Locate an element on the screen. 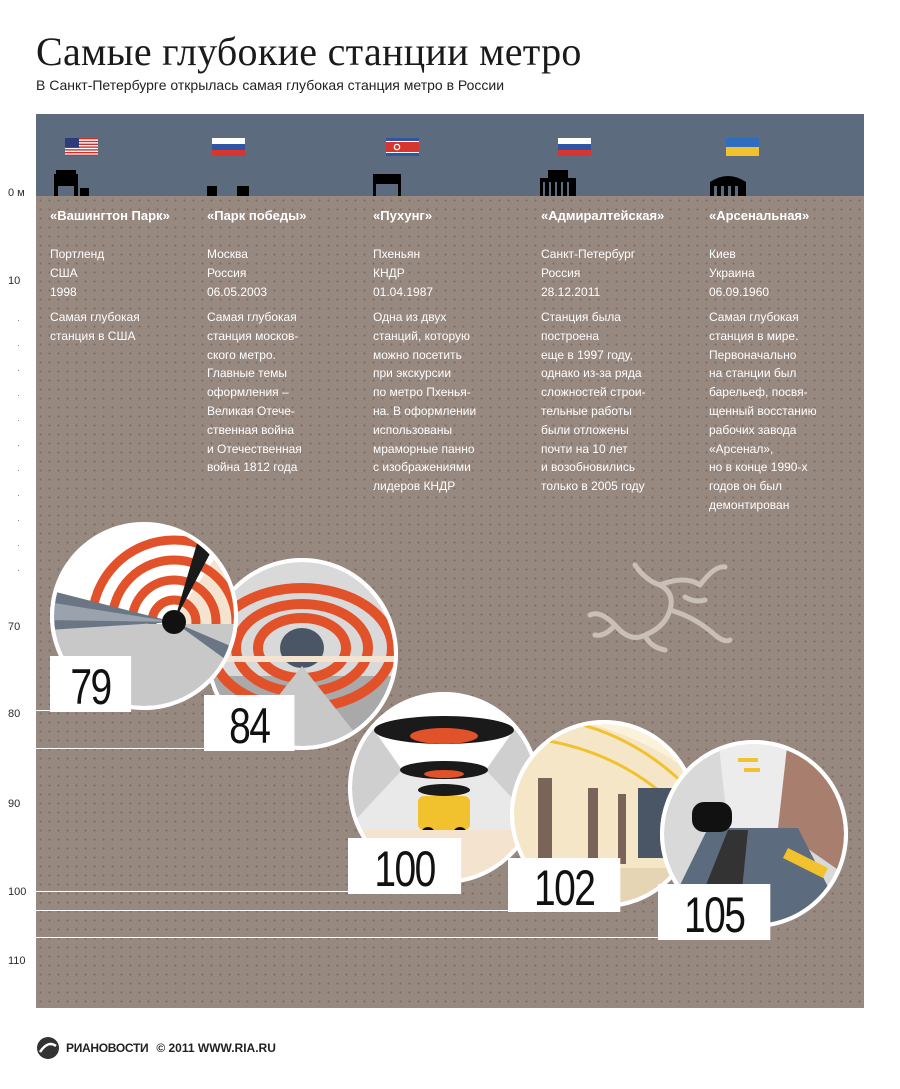 Image resolution: width=900 pixels, height=1089 pixels. depth-label-110: 110 is located at coordinates (17, 961).